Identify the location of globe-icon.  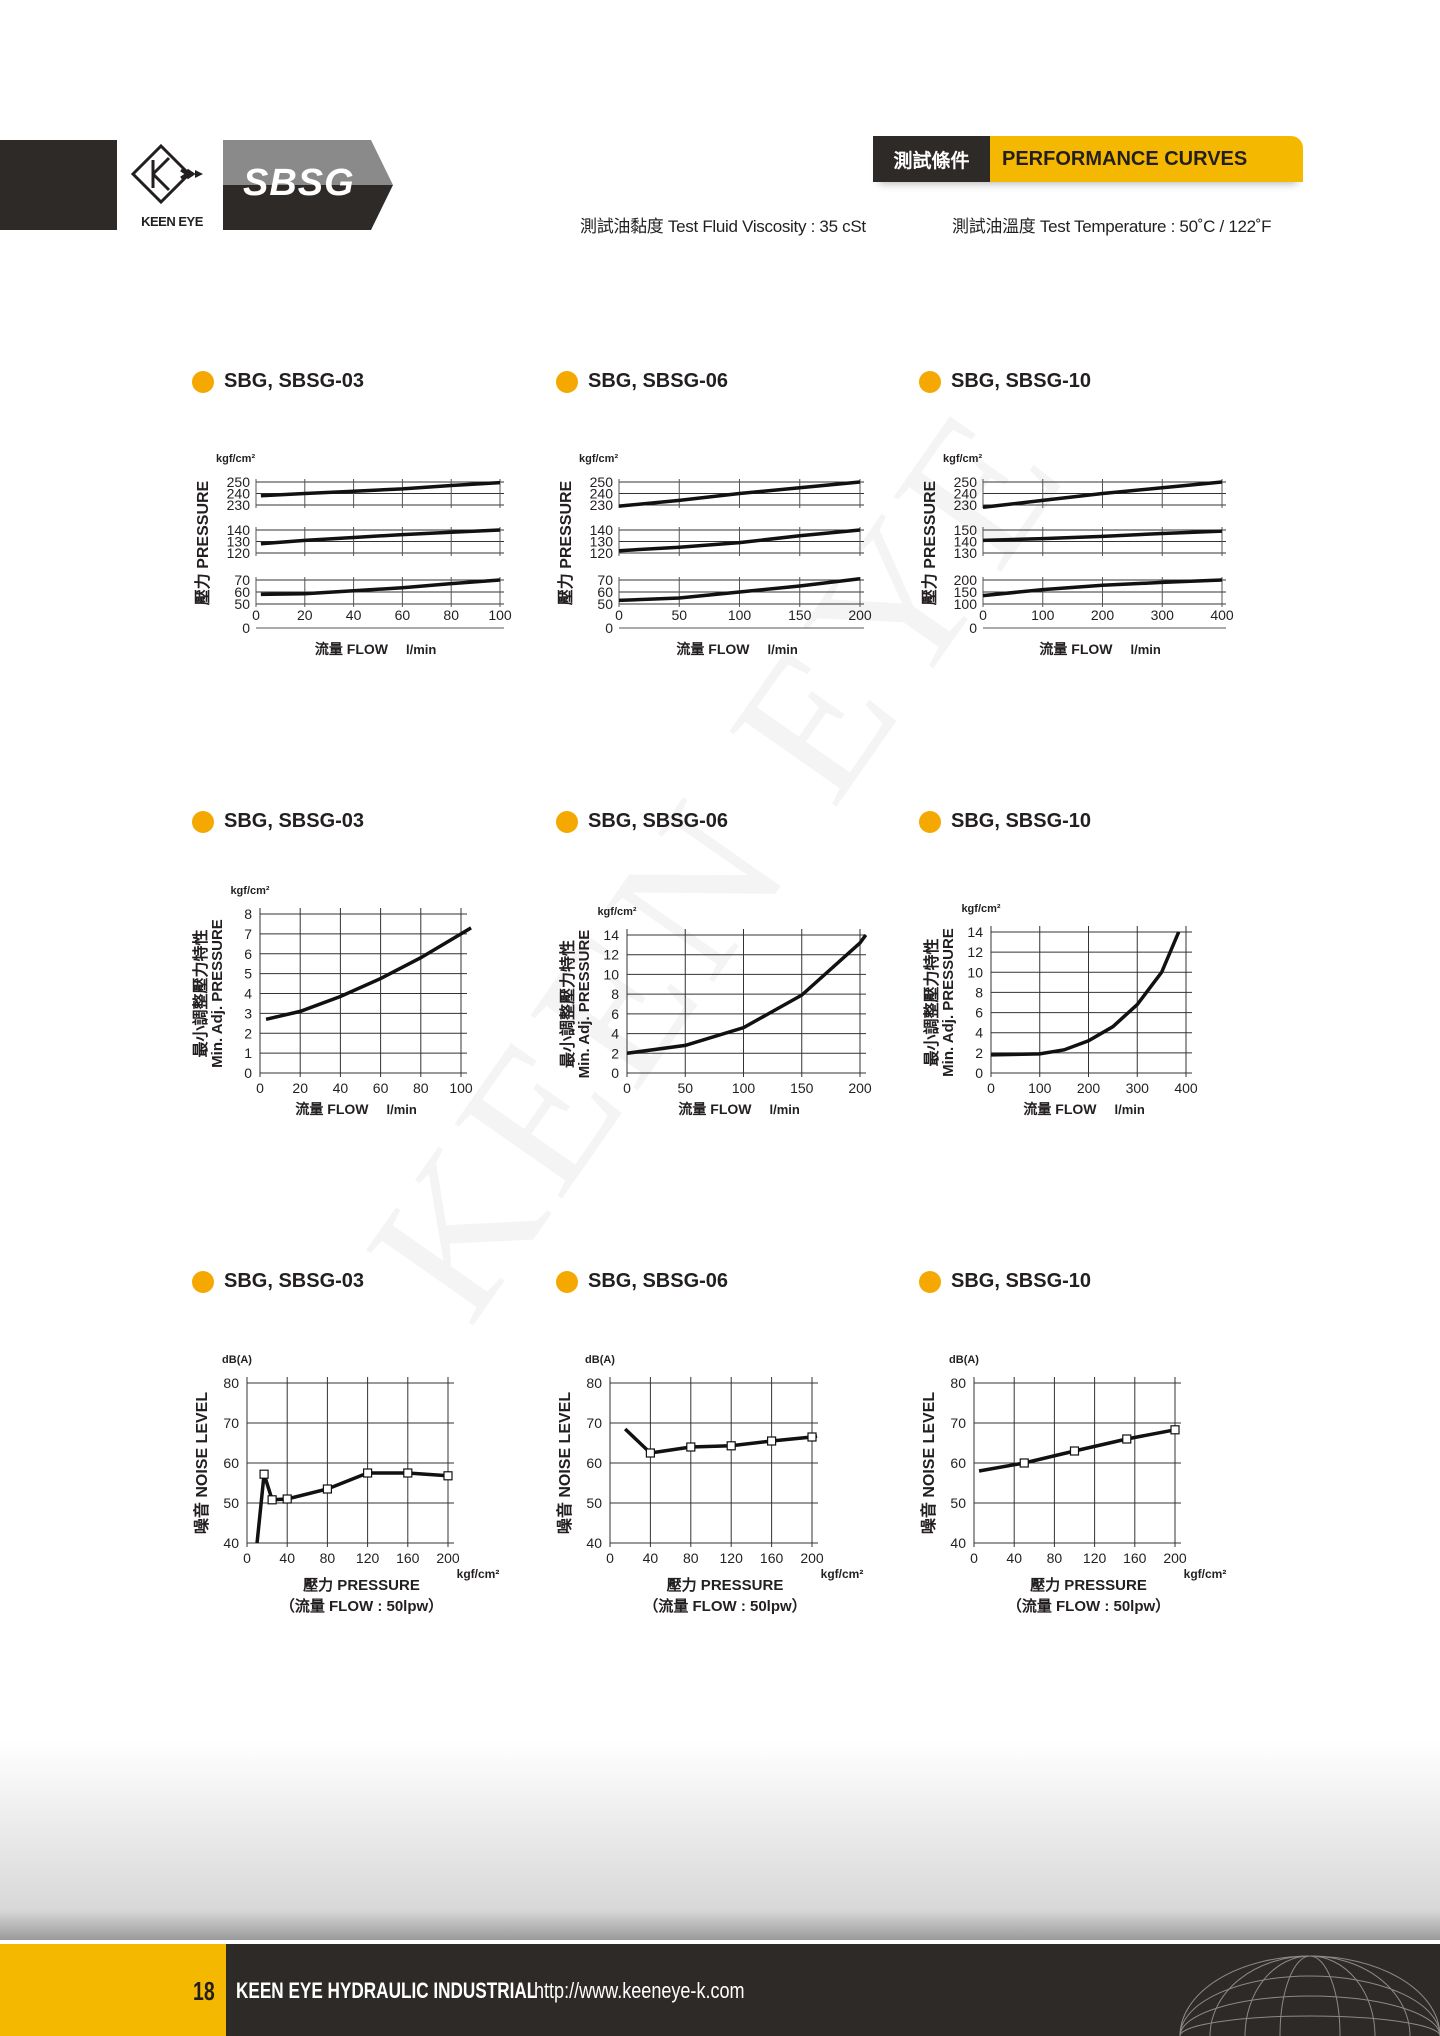
(1309, 1995).